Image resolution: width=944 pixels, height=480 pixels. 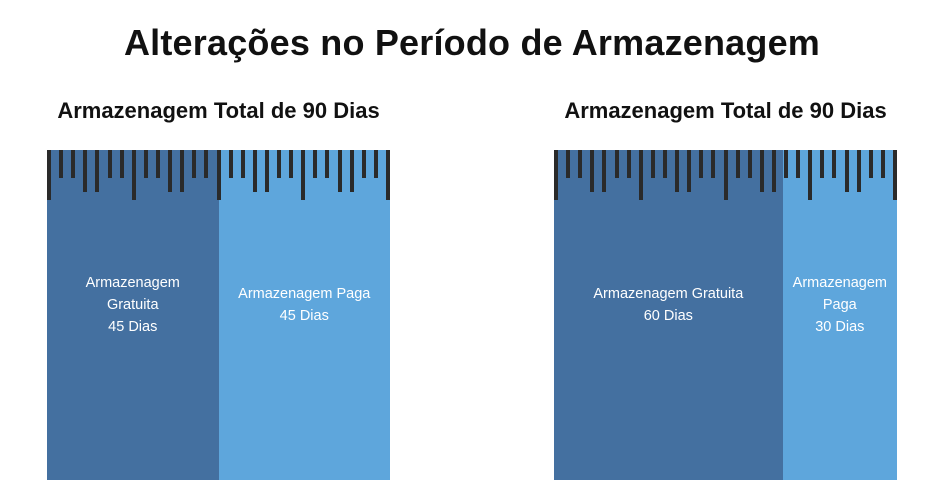 What do you see at coordinates (839, 305) in the screenshot?
I see `segment-label-line: Paga` at bounding box center [839, 305].